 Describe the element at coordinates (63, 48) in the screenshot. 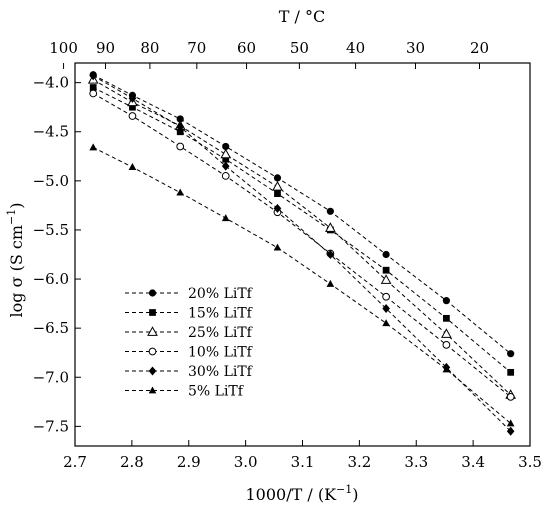

I see `top-tick-label: 100` at that location.